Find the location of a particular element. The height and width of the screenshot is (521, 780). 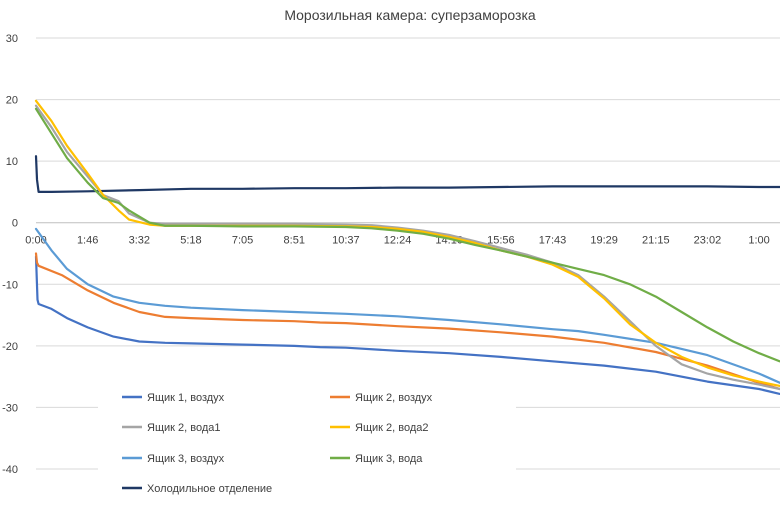

x-tick-label: 7:05 is located at coordinates (242, 241).